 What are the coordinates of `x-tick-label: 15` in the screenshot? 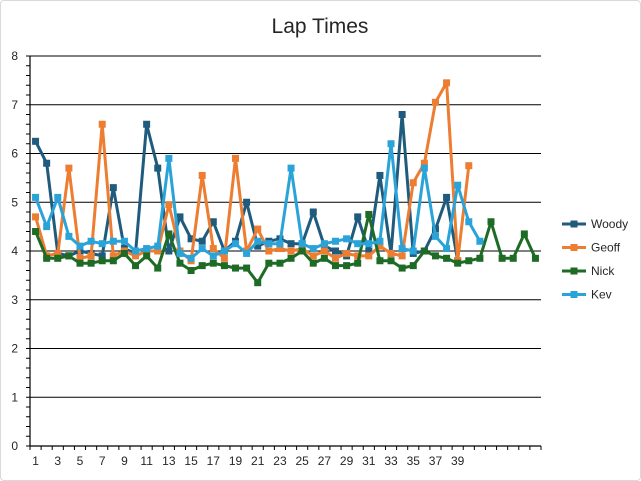 It's located at (191, 461).